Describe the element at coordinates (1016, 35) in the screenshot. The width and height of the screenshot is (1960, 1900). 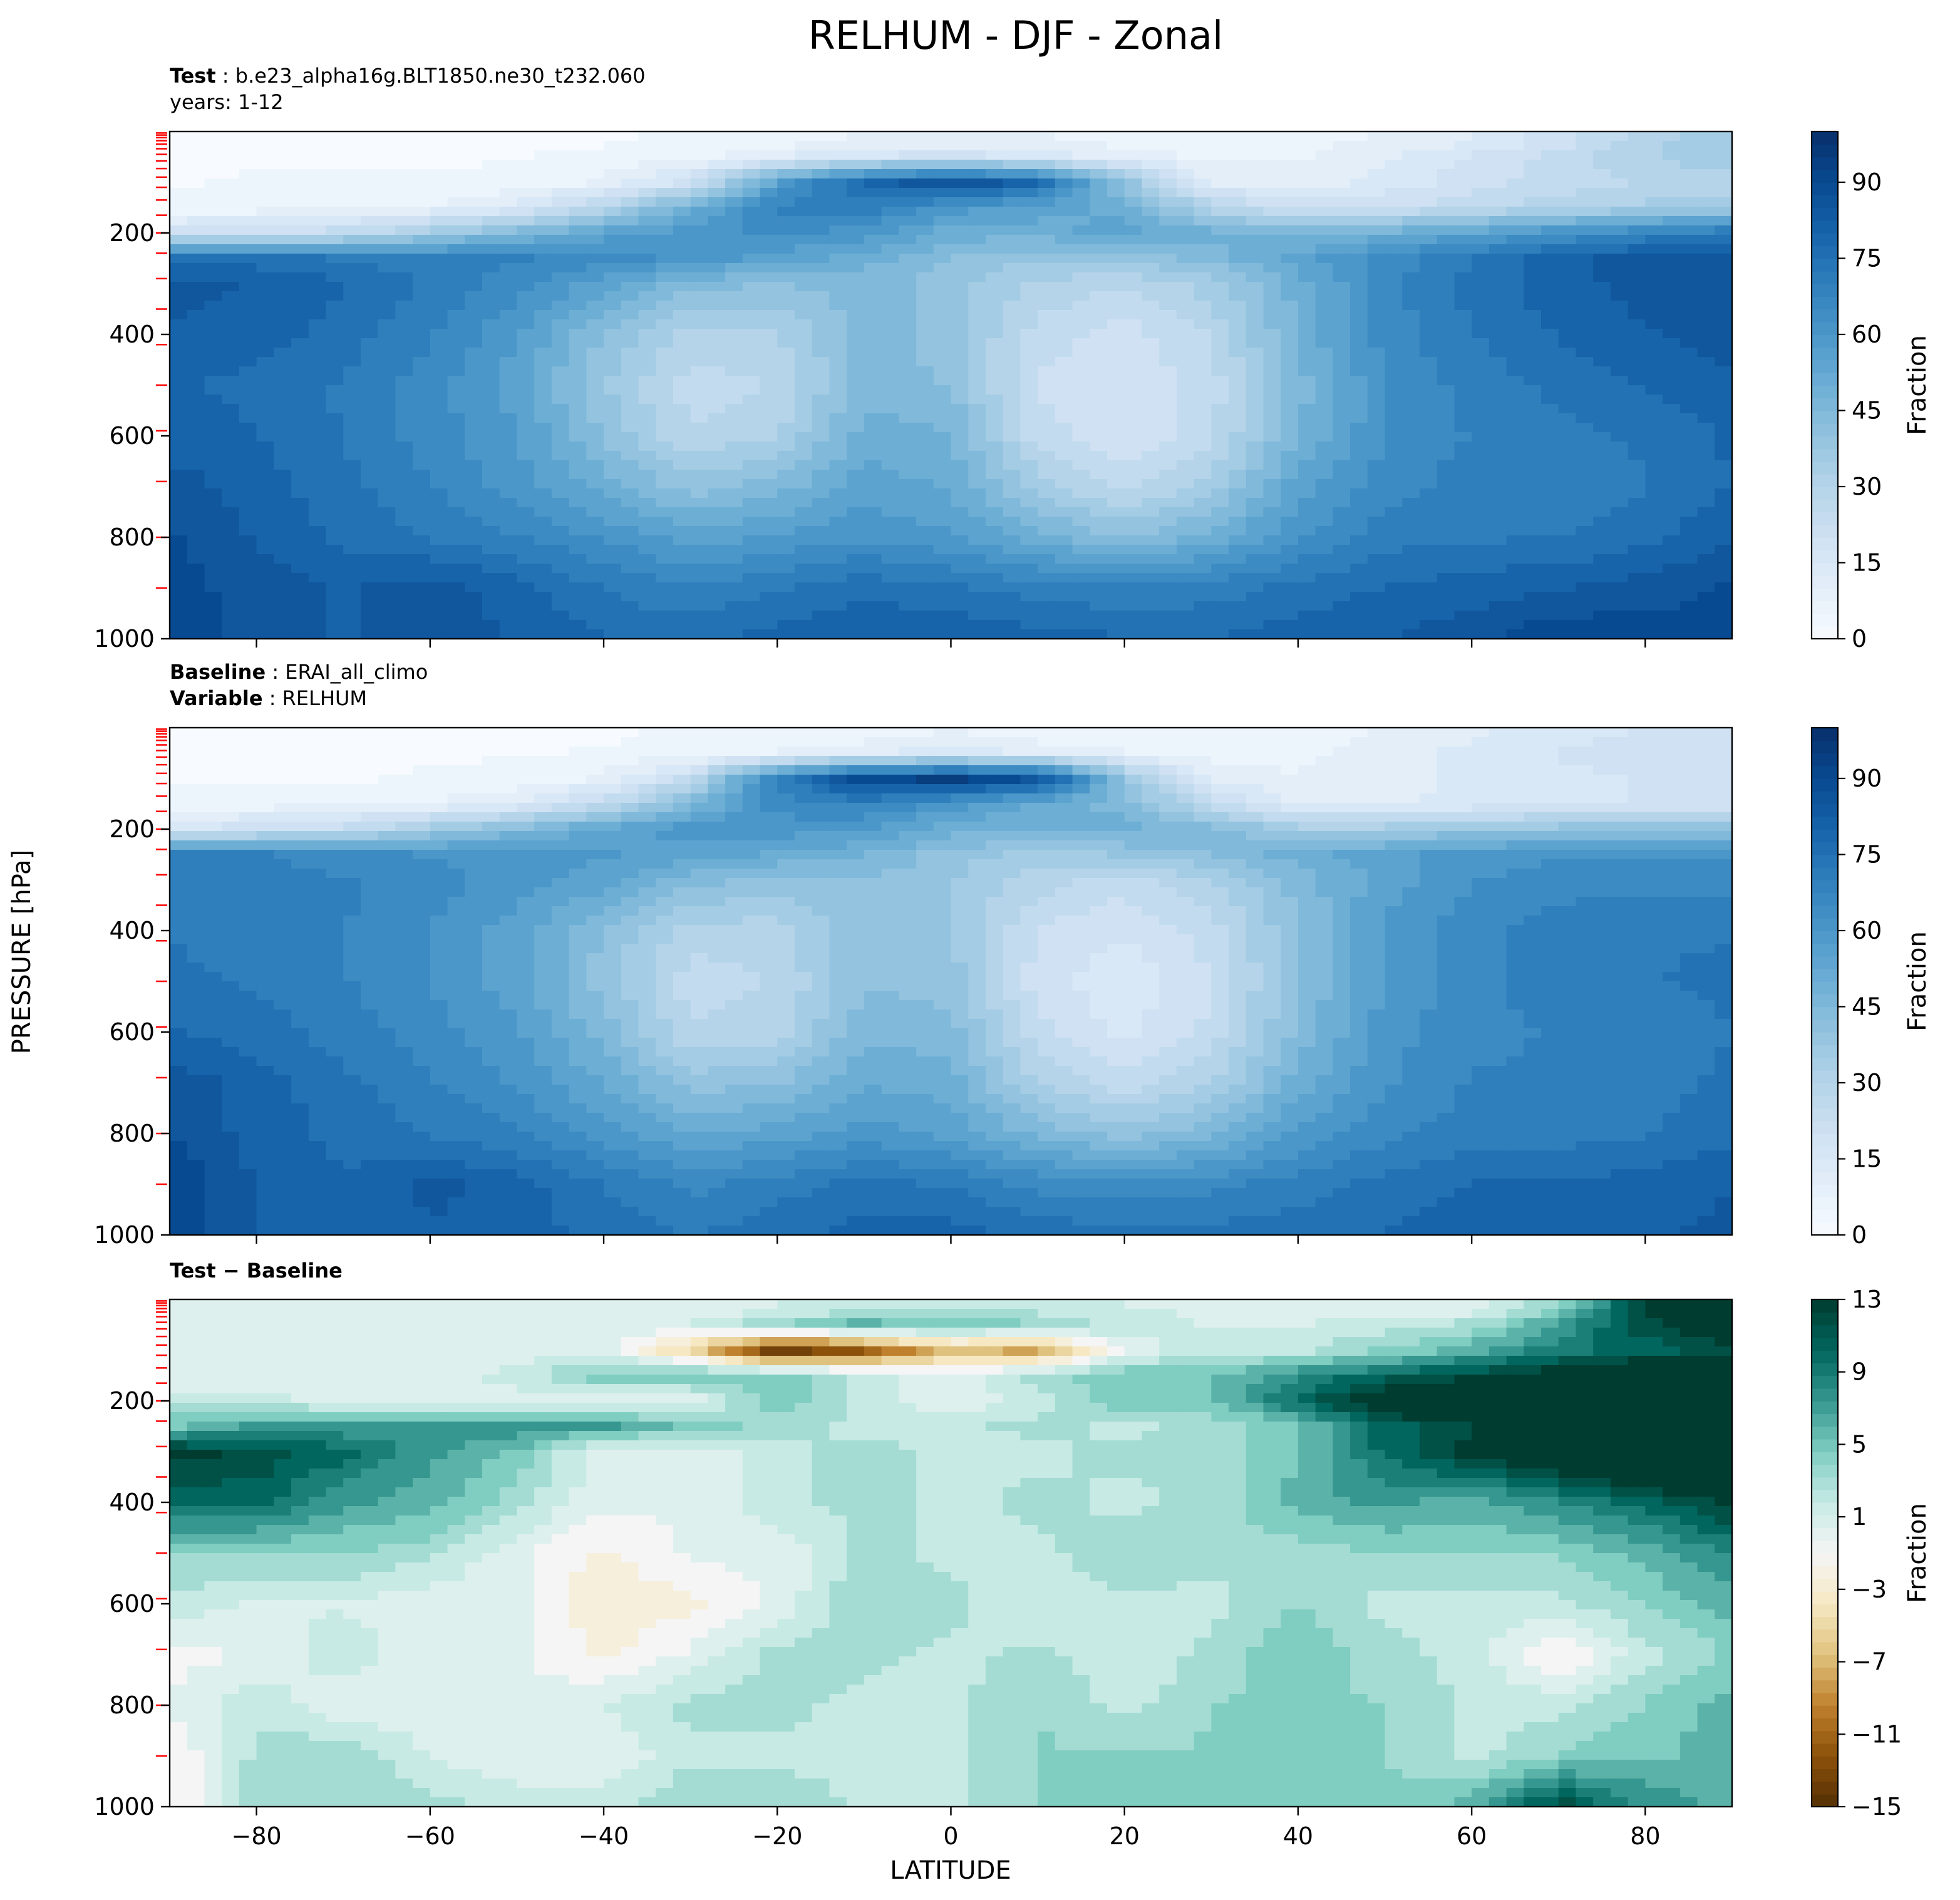
I see `figure-title: RELHUM - DJF - Zonal` at that location.